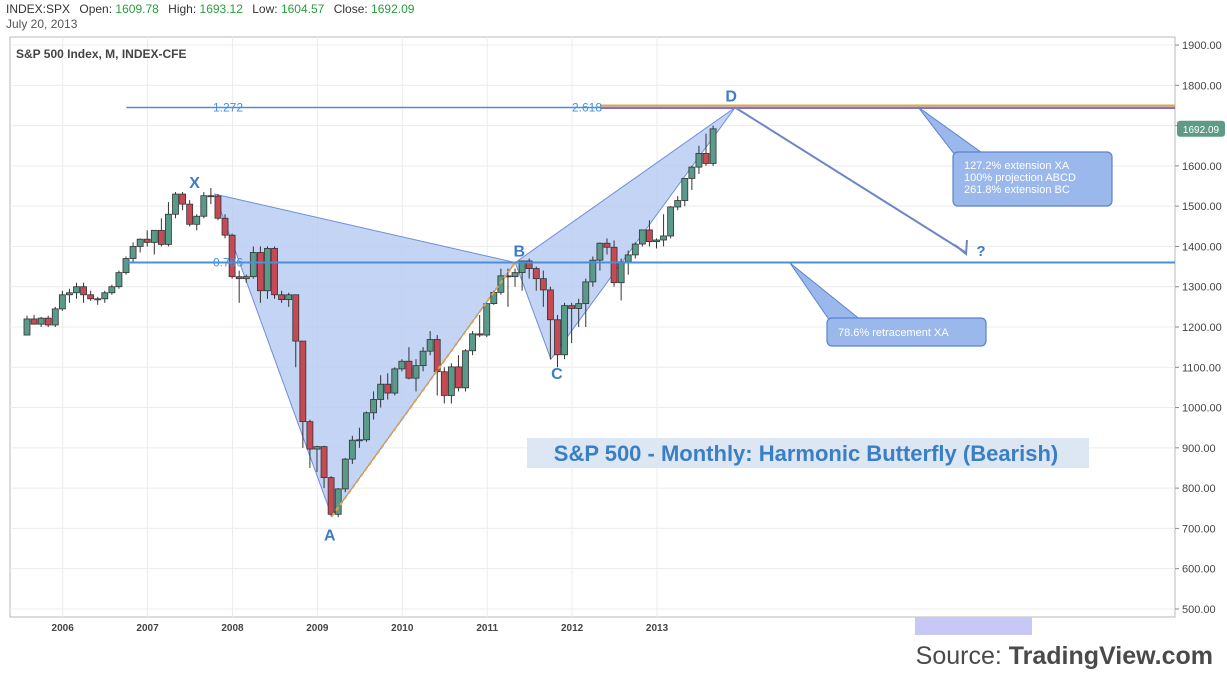  I want to click on annotation-title-bg, so click(808, 453).